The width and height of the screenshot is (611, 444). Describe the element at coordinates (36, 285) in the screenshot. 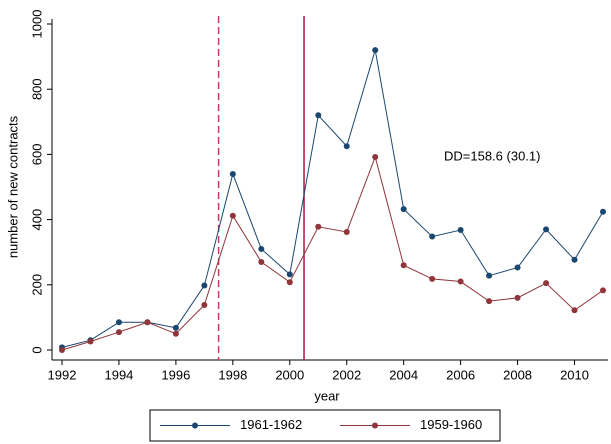

I see `y-tick-label: 200` at that location.